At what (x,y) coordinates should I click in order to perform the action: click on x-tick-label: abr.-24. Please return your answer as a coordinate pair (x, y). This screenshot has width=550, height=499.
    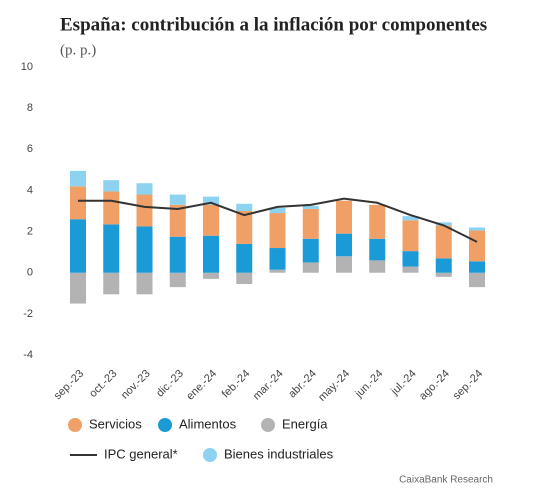
    Looking at the image, I should click on (302, 384).